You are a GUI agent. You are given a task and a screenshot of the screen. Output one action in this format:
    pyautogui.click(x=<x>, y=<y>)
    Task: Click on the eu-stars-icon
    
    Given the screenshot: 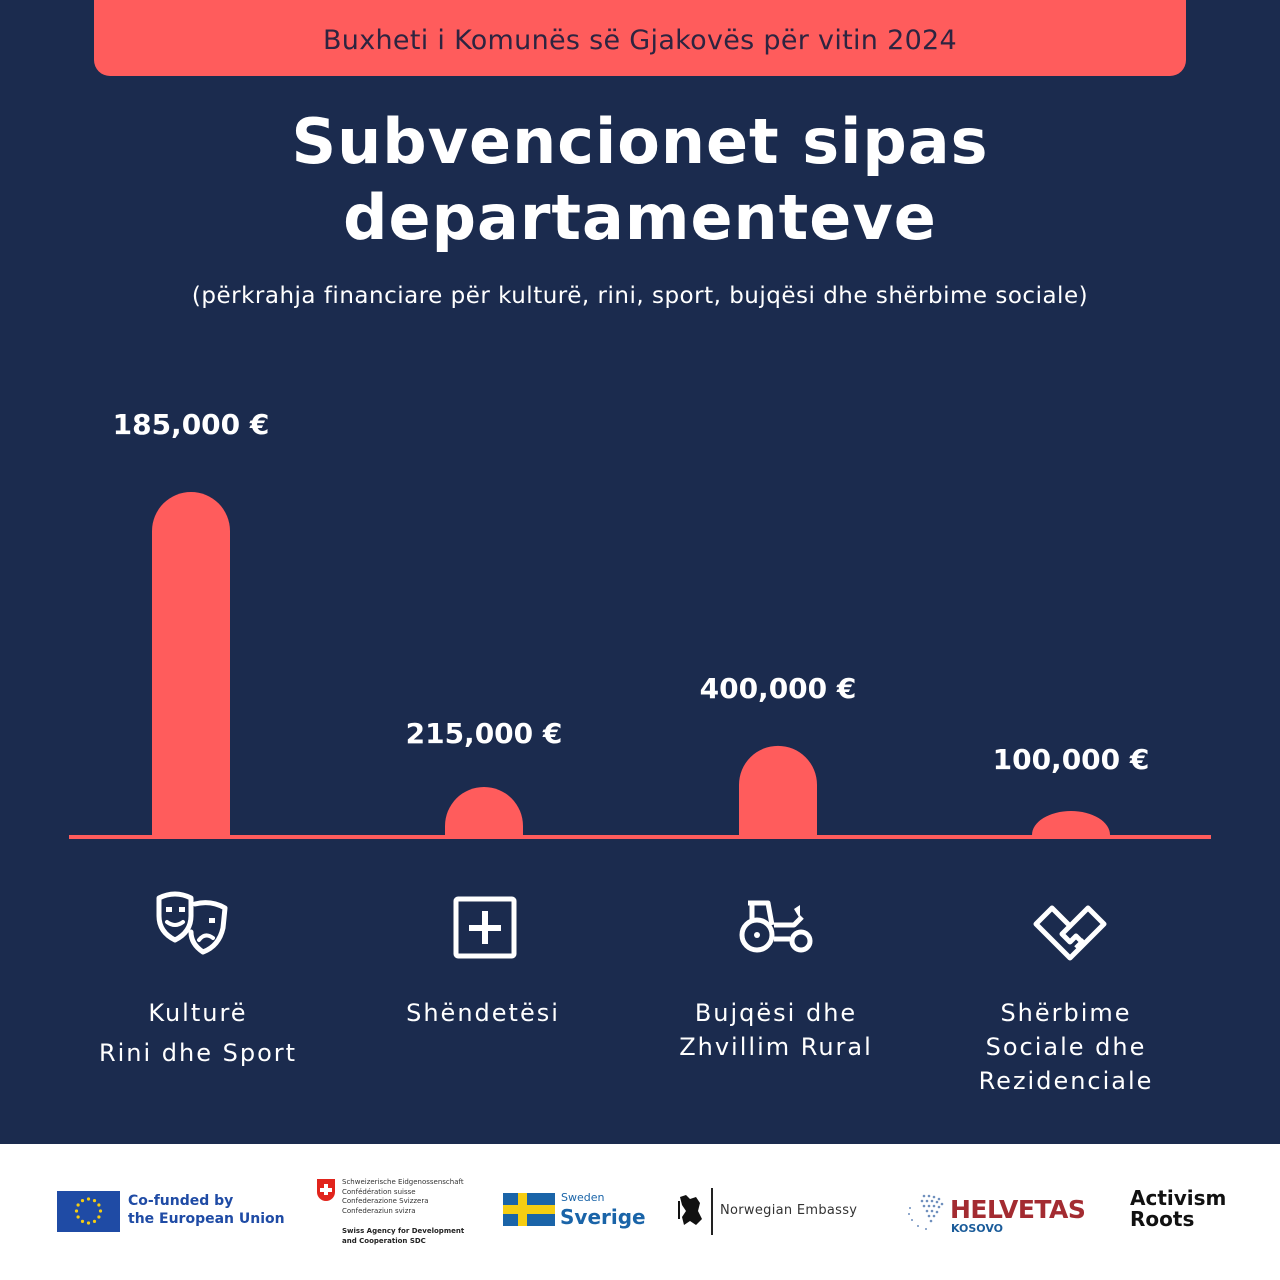 What is the action you would take?
    pyautogui.click(x=88, y=1211)
    